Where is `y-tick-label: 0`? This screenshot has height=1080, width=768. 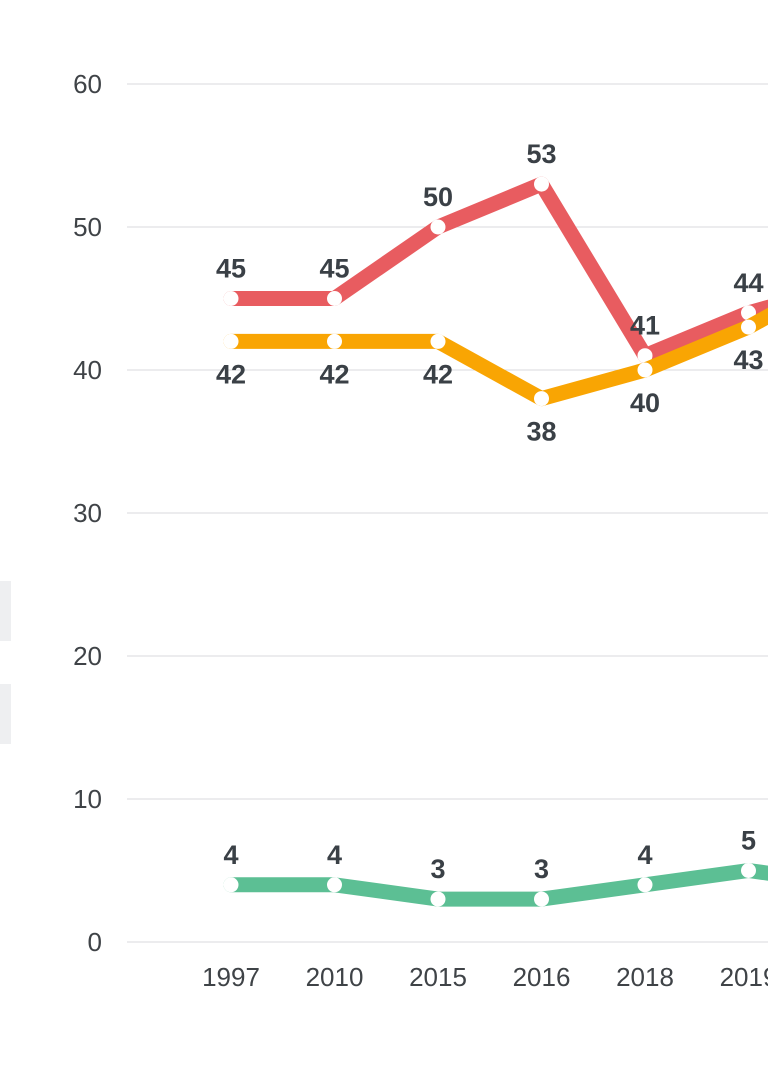
y-tick-label: 0 is located at coordinates (95, 942).